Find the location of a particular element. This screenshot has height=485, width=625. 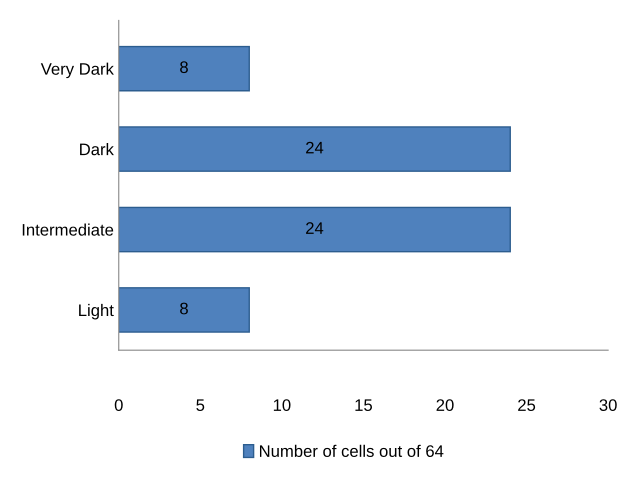

x-tick-label: 30 is located at coordinates (608, 405).